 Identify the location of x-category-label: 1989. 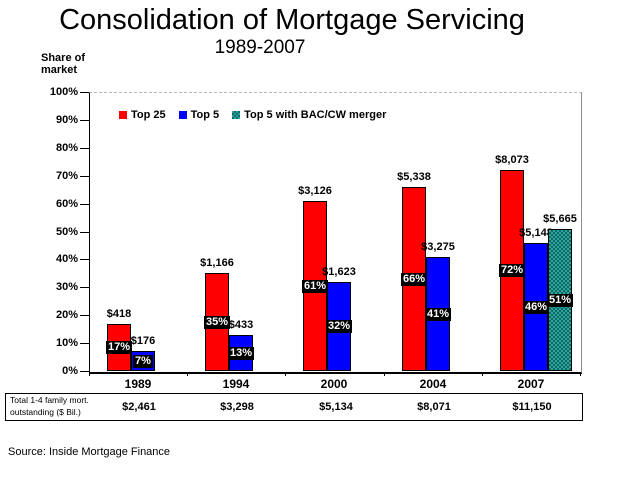
(138, 384).